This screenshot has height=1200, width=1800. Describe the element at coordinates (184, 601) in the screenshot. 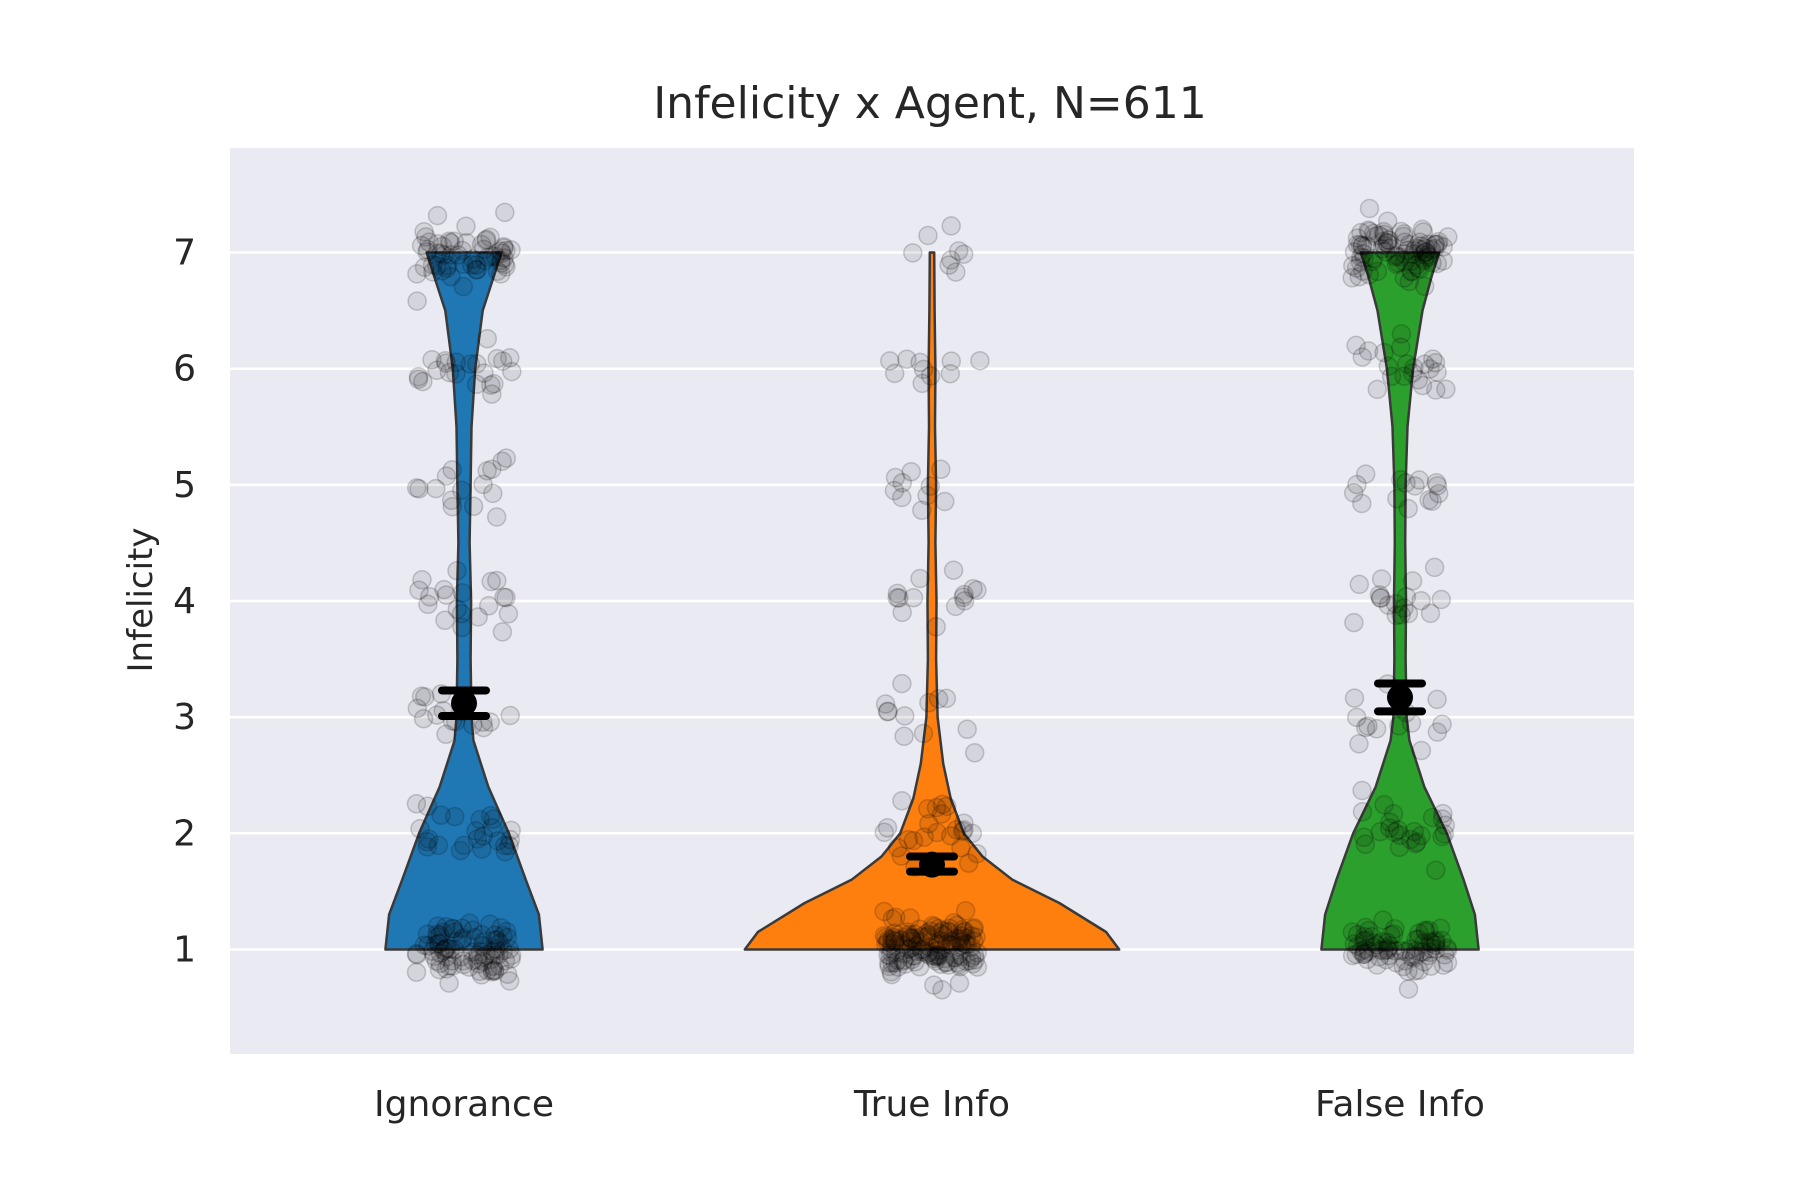

I see `y-tick-label-4: 4` at that location.